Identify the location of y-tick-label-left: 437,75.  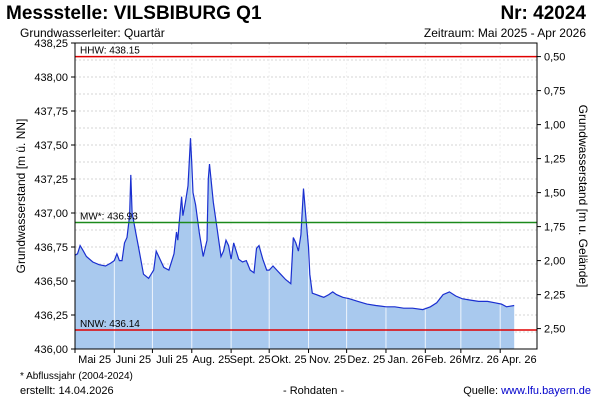
(51, 112).